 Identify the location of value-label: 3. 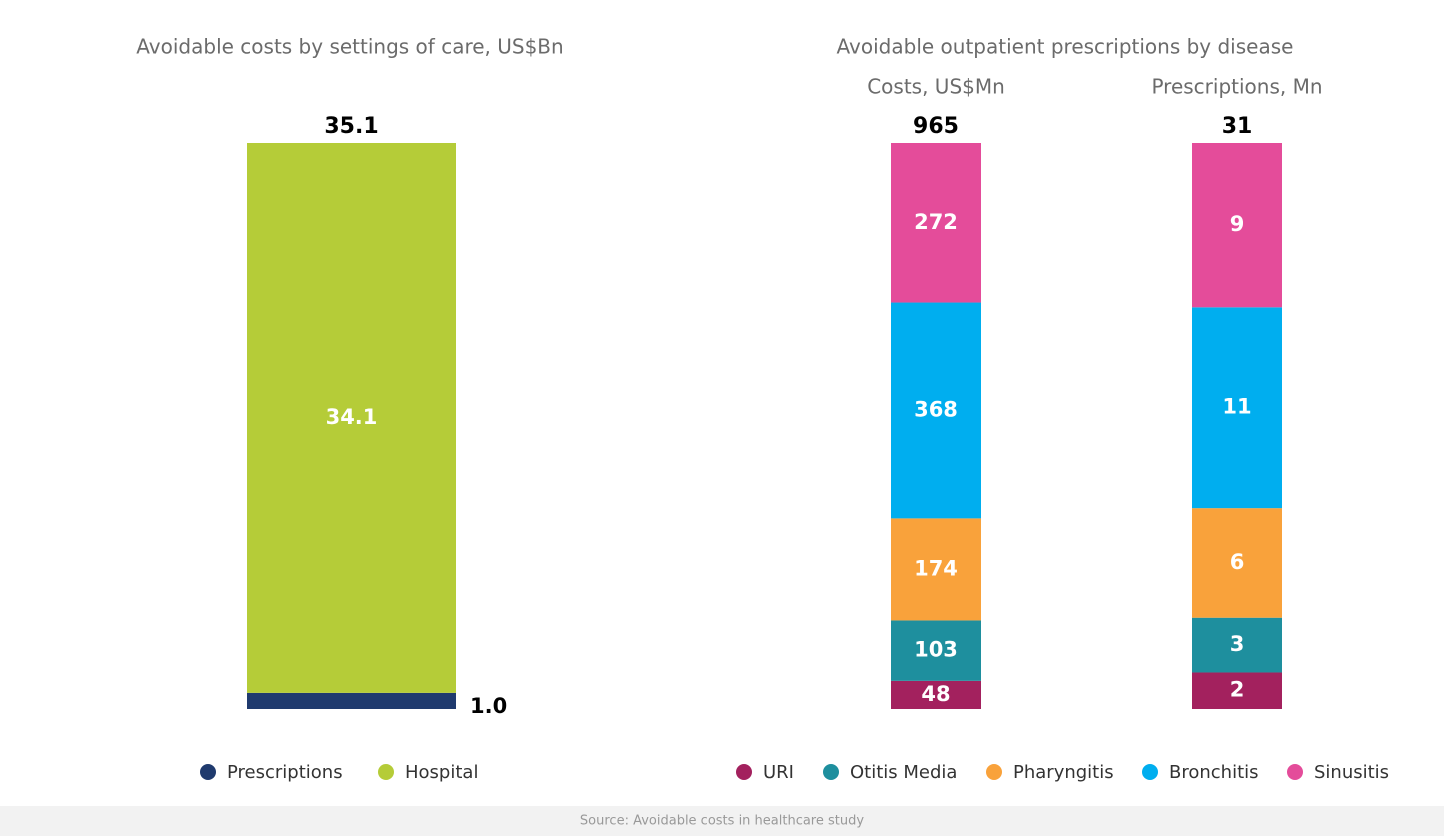
(1237, 644).